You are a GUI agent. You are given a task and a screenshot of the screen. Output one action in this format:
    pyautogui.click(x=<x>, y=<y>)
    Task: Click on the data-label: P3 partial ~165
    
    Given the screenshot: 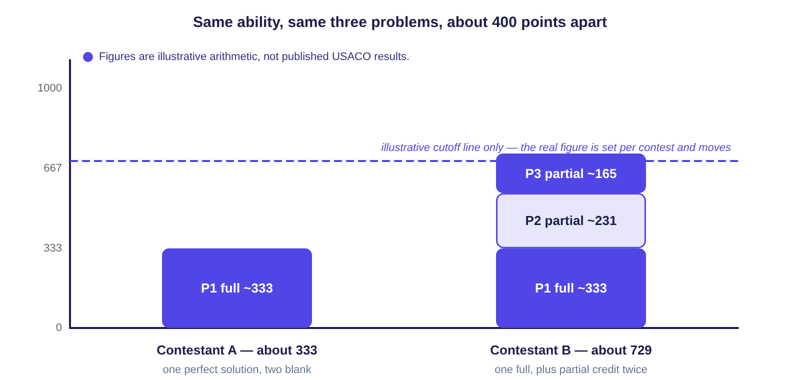 What is the action you would take?
    pyautogui.click(x=571, y=173)
    